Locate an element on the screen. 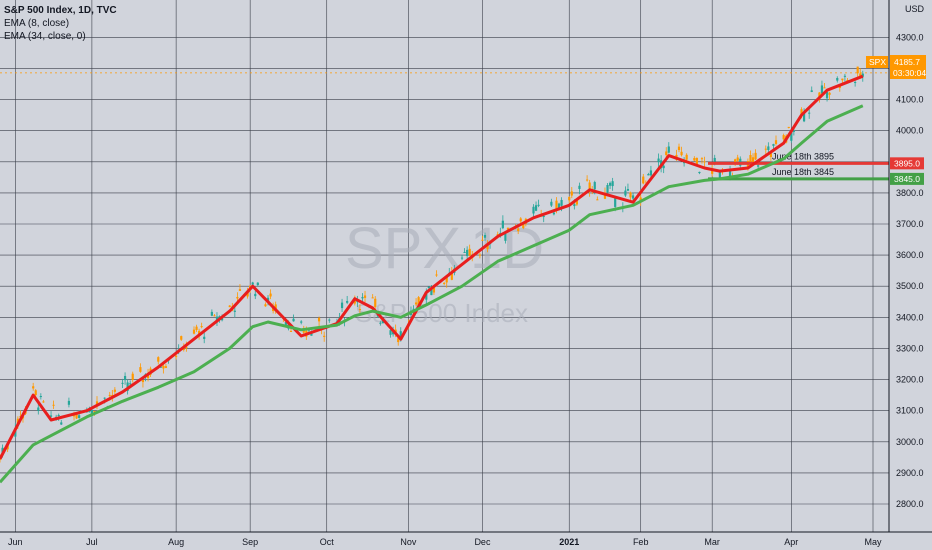 Image resolution: width=932 pixels, height=550 pixels. time-tick-label: Aug is located at coordinates (176, 542).